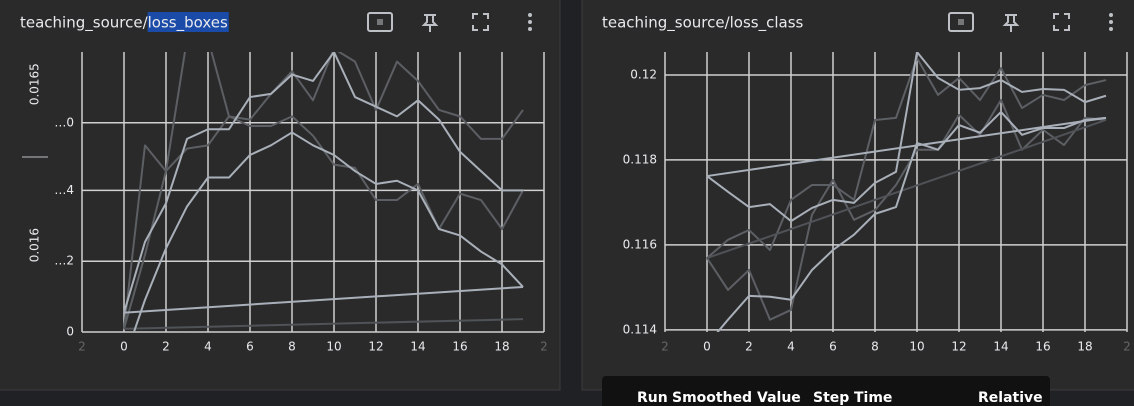 The width and height of the screenshot is (1134, 406). What do you see at coordinates (188, 22) in the screenshot?
I see `text-selection` at bounding box center [188, 22].